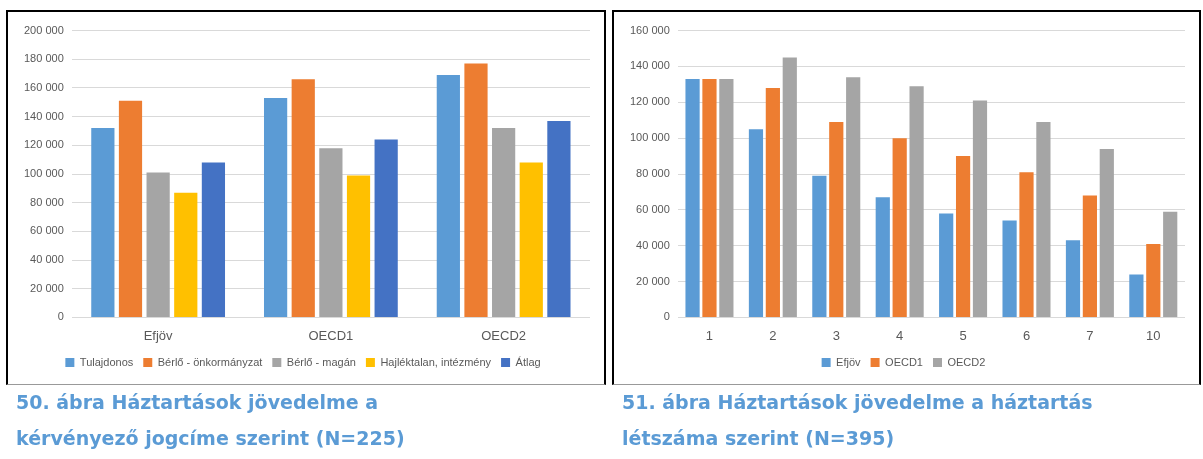 The height and width of the screenshot is (459, 1203). What do you see at coordinates (106, 361) in the screenshot?
I see `legend-label: Tulajdonos` at bounding box center [106, 361].